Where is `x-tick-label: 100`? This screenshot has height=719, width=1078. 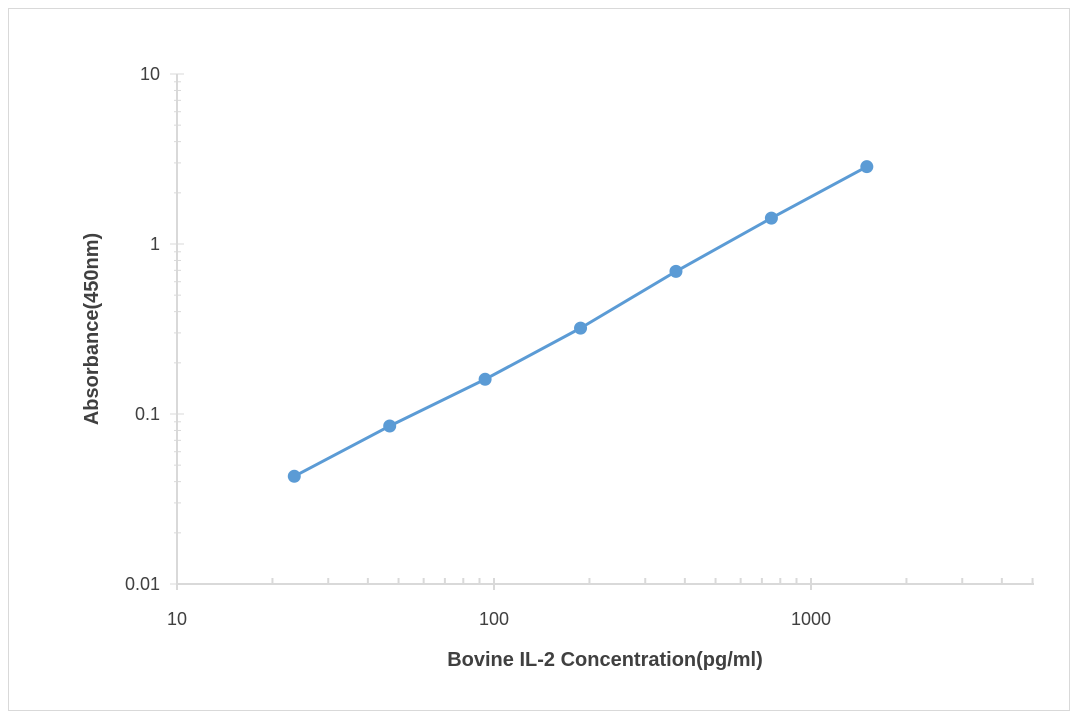
x-tick-label: 100 is located at coordinates (494, 619).